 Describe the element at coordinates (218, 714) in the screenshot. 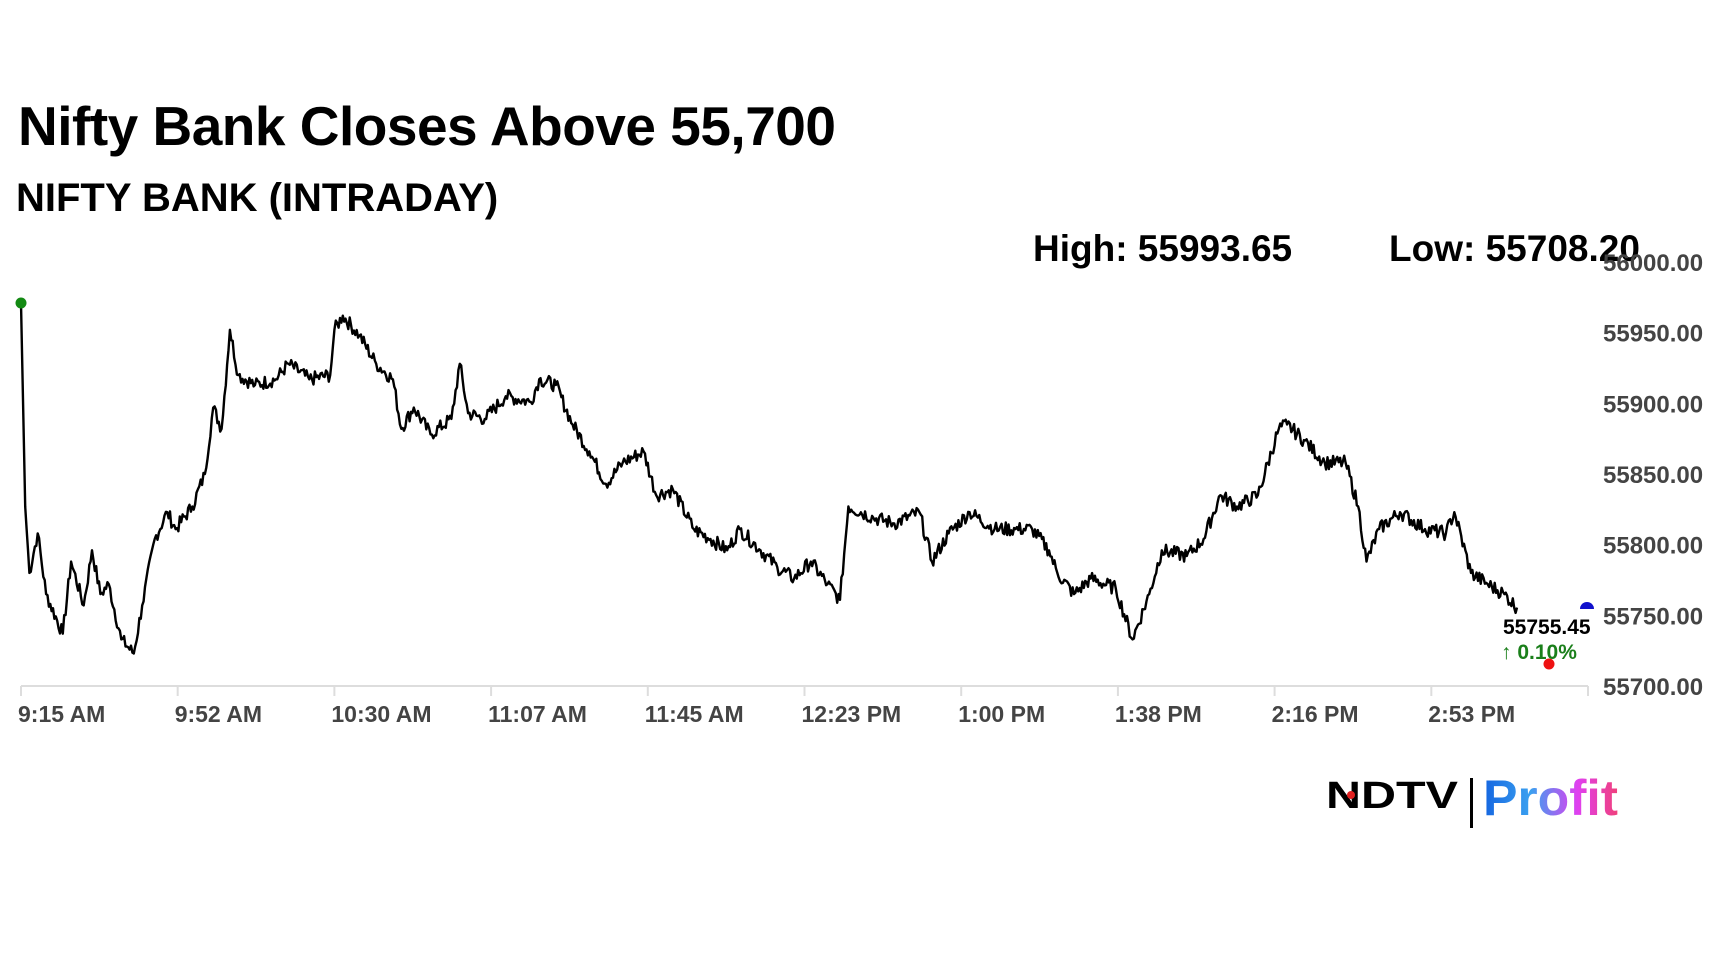

I see `x-tick-label: 9:52 AM` at that location.